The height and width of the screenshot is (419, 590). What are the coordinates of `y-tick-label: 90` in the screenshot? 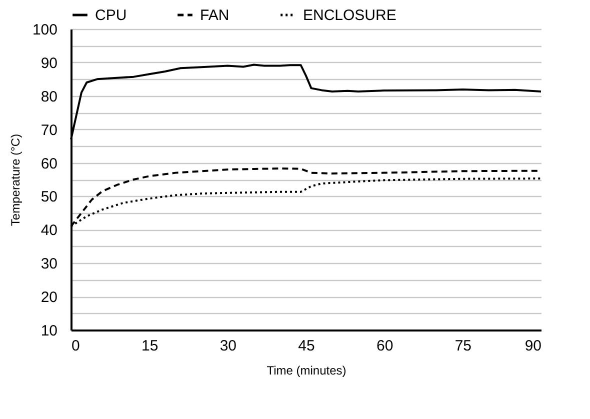 It's located at (49, 63).